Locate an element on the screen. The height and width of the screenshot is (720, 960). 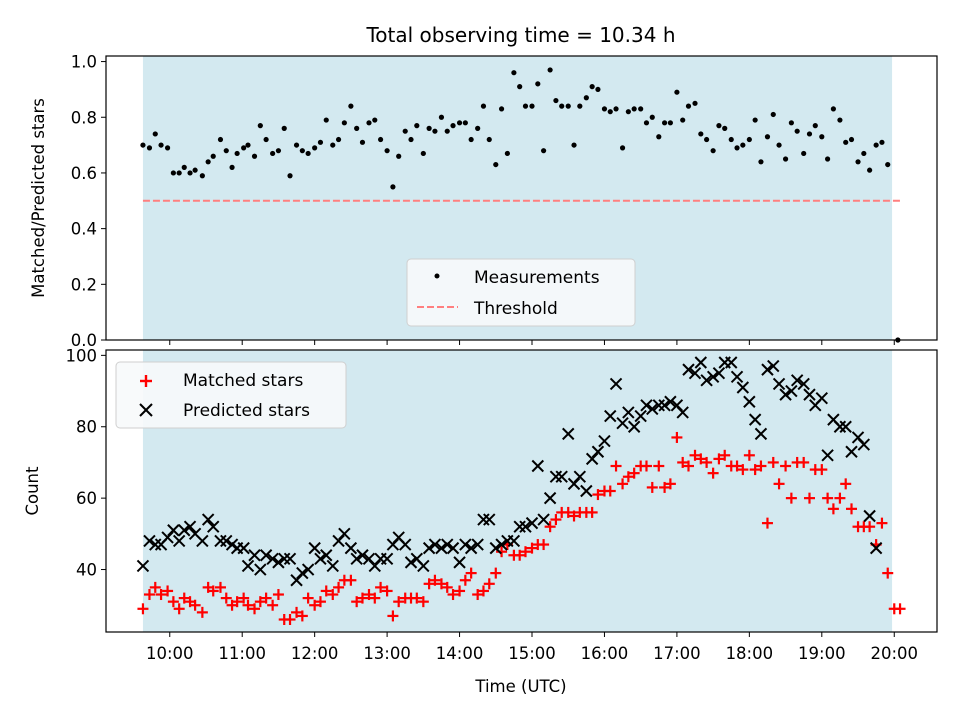
x-tick-label: 20:00 is located at coordinates (894, 653).